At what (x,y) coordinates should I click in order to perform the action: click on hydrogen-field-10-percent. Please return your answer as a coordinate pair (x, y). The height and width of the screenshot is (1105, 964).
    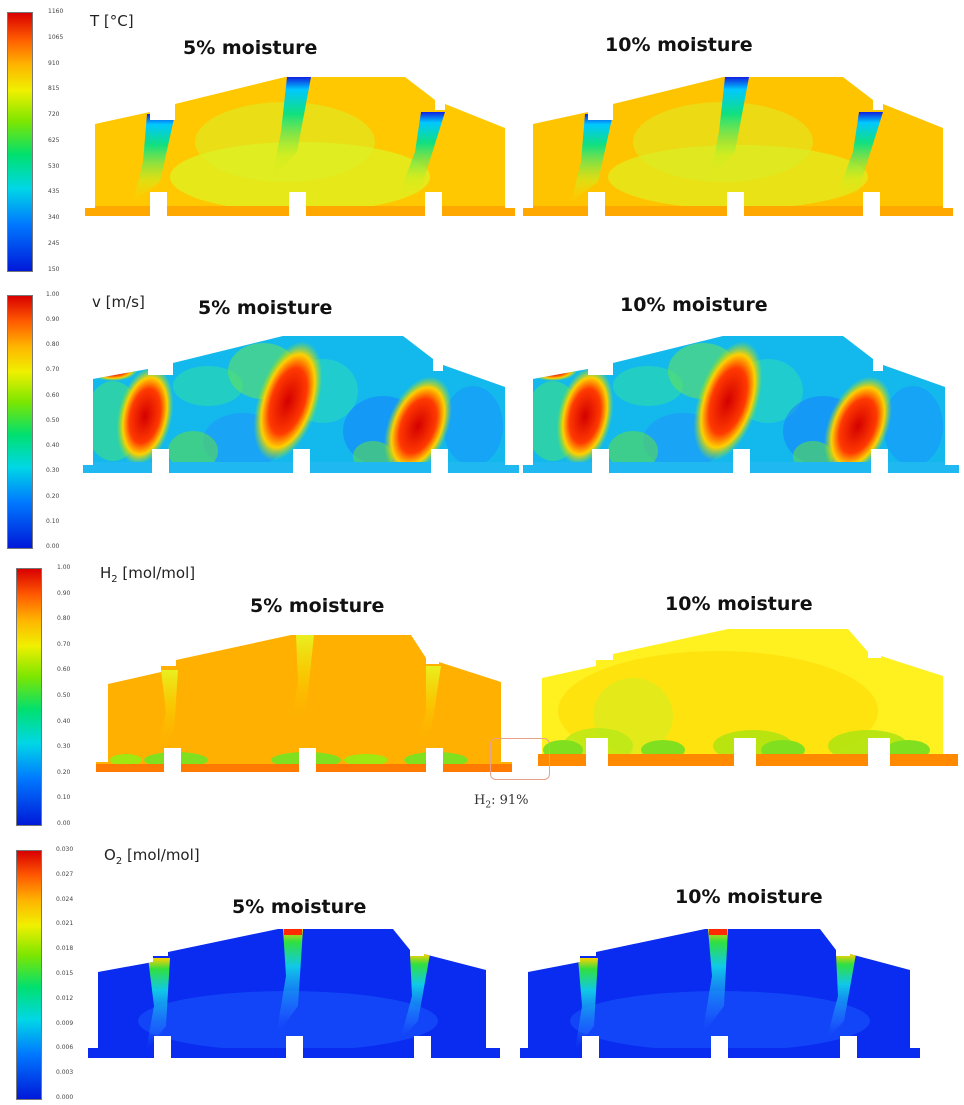
    Looking at the image, I should click on (748, 697).